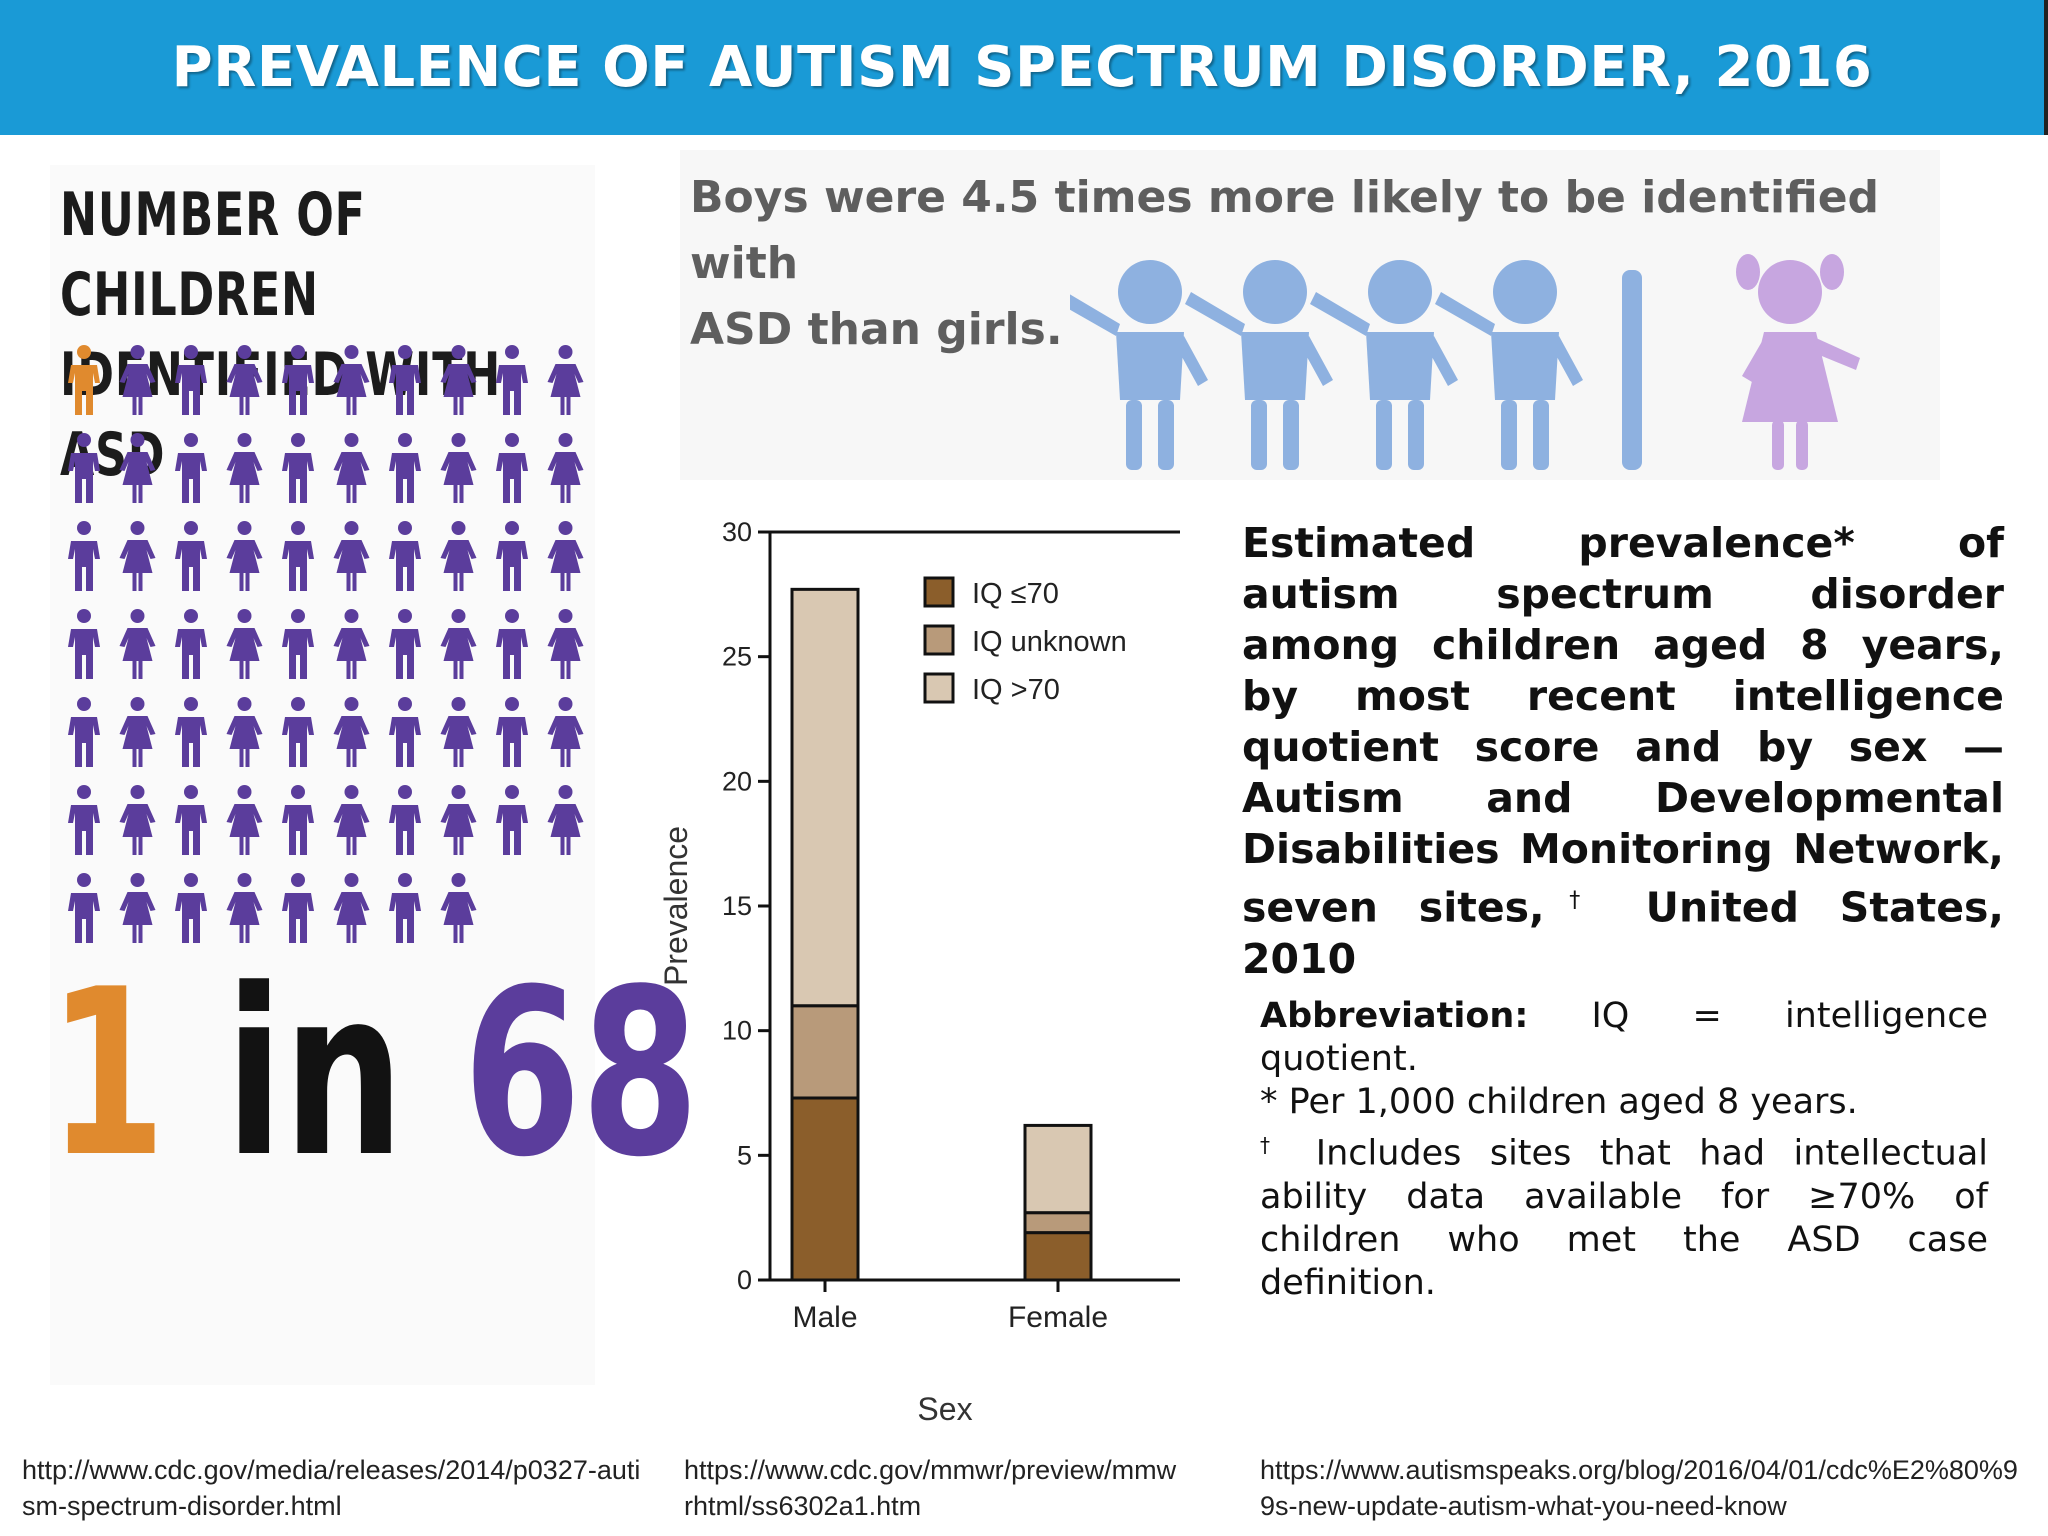 This screenshot has width=2048, height=1536. Describe the element at coordinates (1394, 1016) in the screenshot. I see `abbreviation-label: Abbreviation:` at that location.